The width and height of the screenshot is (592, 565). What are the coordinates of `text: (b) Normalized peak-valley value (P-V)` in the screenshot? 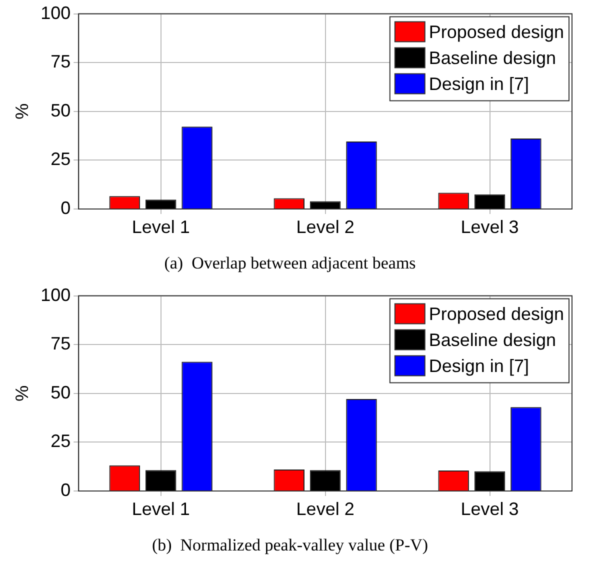 It's located at (290, 544).